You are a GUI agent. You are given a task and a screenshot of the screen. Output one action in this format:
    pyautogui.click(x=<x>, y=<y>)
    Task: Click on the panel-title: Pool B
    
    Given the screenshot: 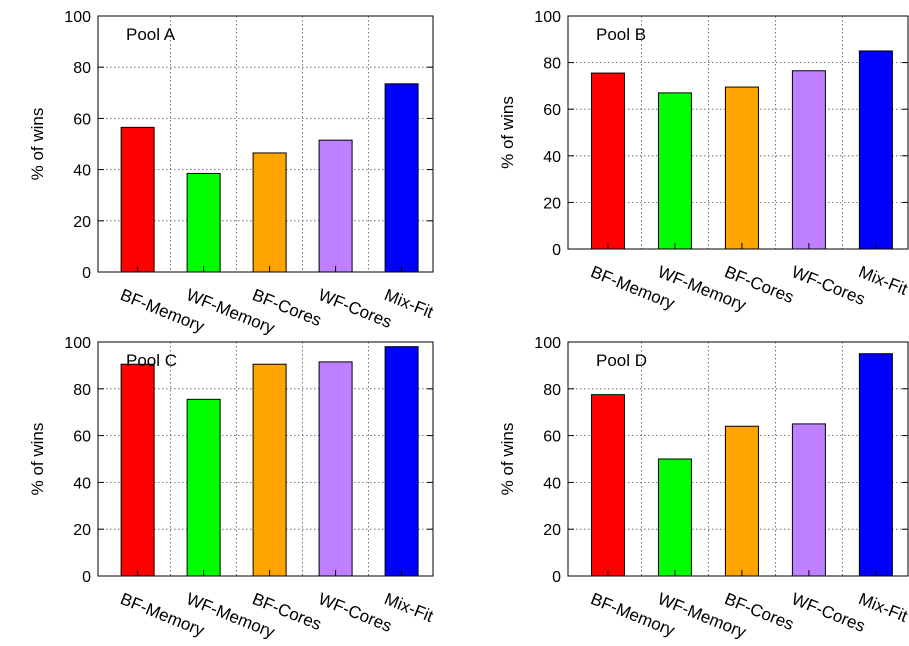 What is the action you would take?
    pyautogui.click(x=621, y=34)
    